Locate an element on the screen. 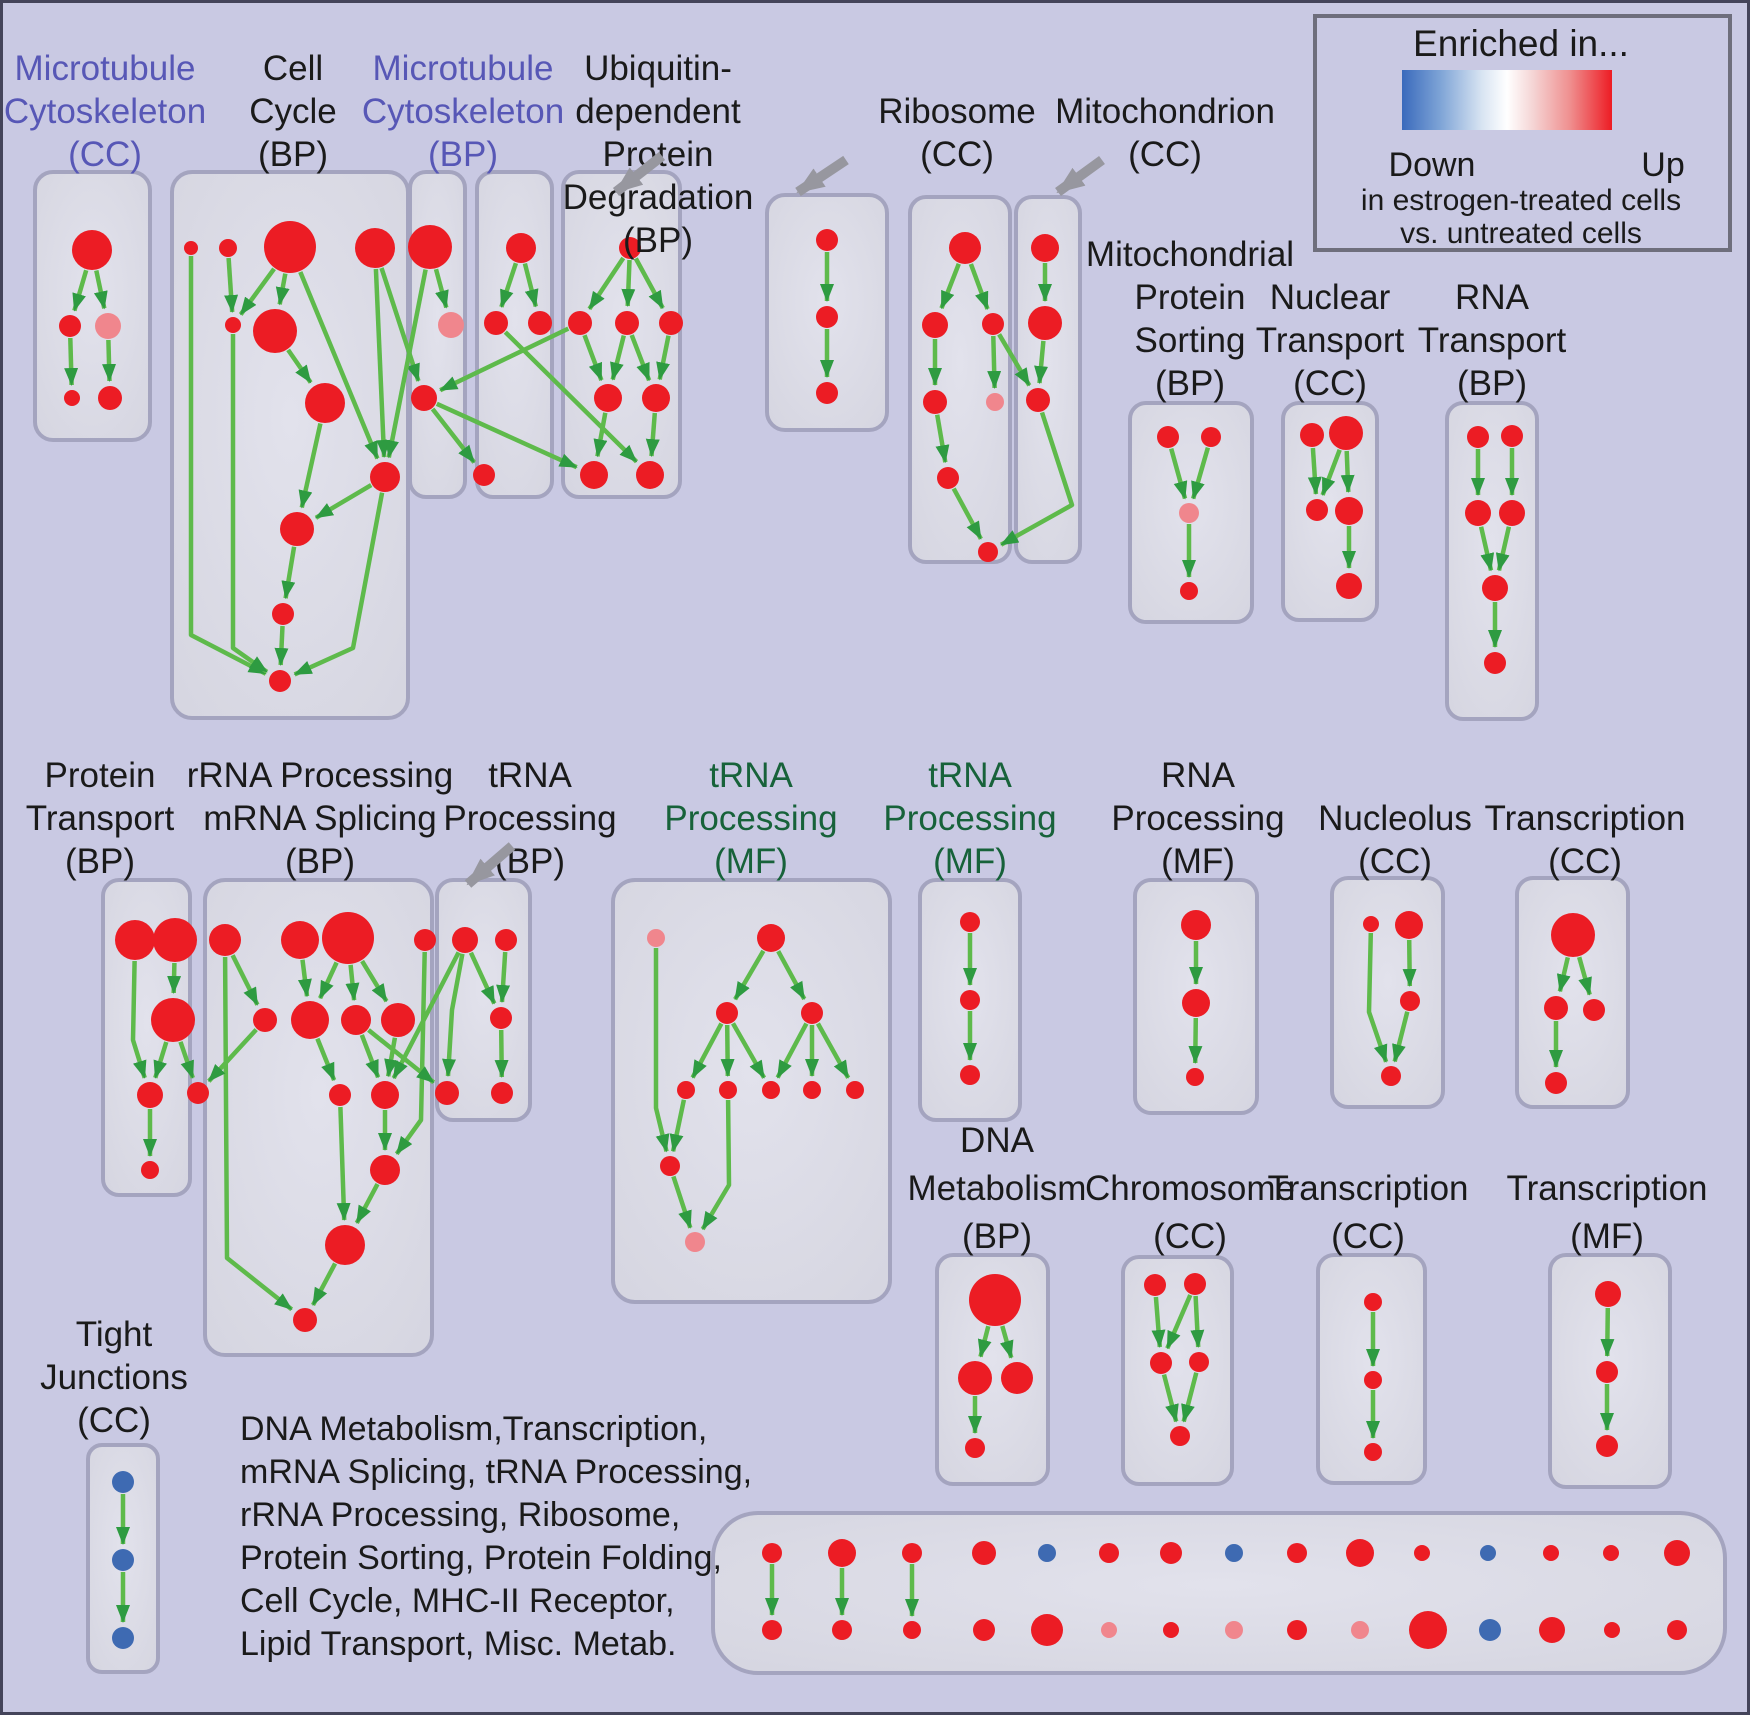  cluster-label-rna-proc-mf: Processing is located at coordinates (1197, 818).